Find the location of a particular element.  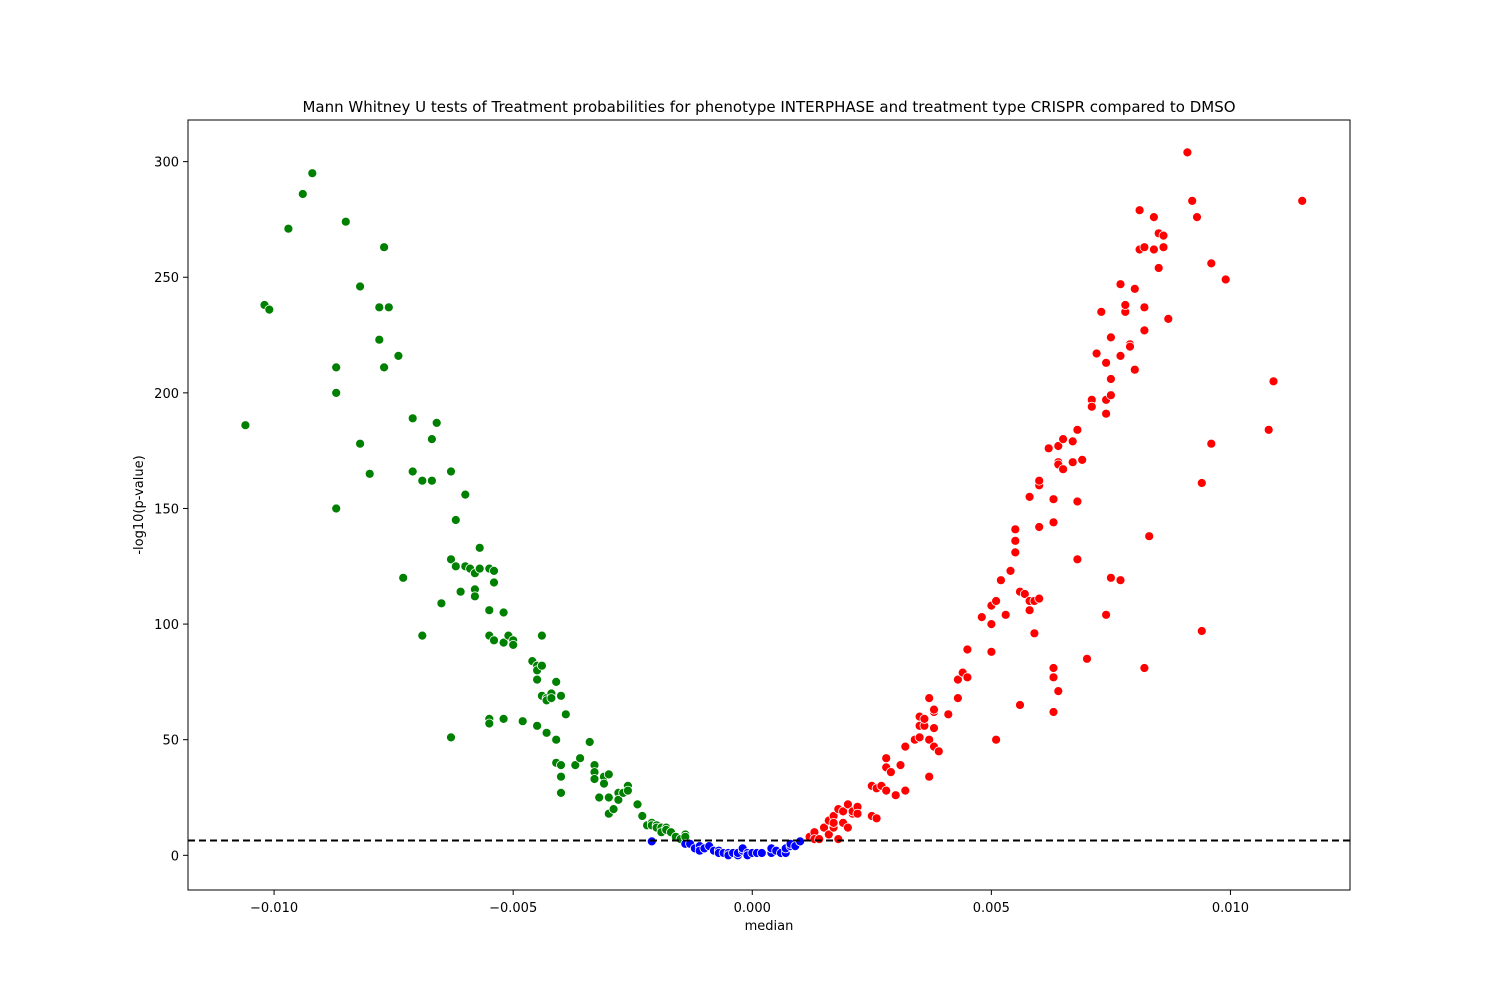

y-tick-label: 150 is located at coordinates (166, 509).